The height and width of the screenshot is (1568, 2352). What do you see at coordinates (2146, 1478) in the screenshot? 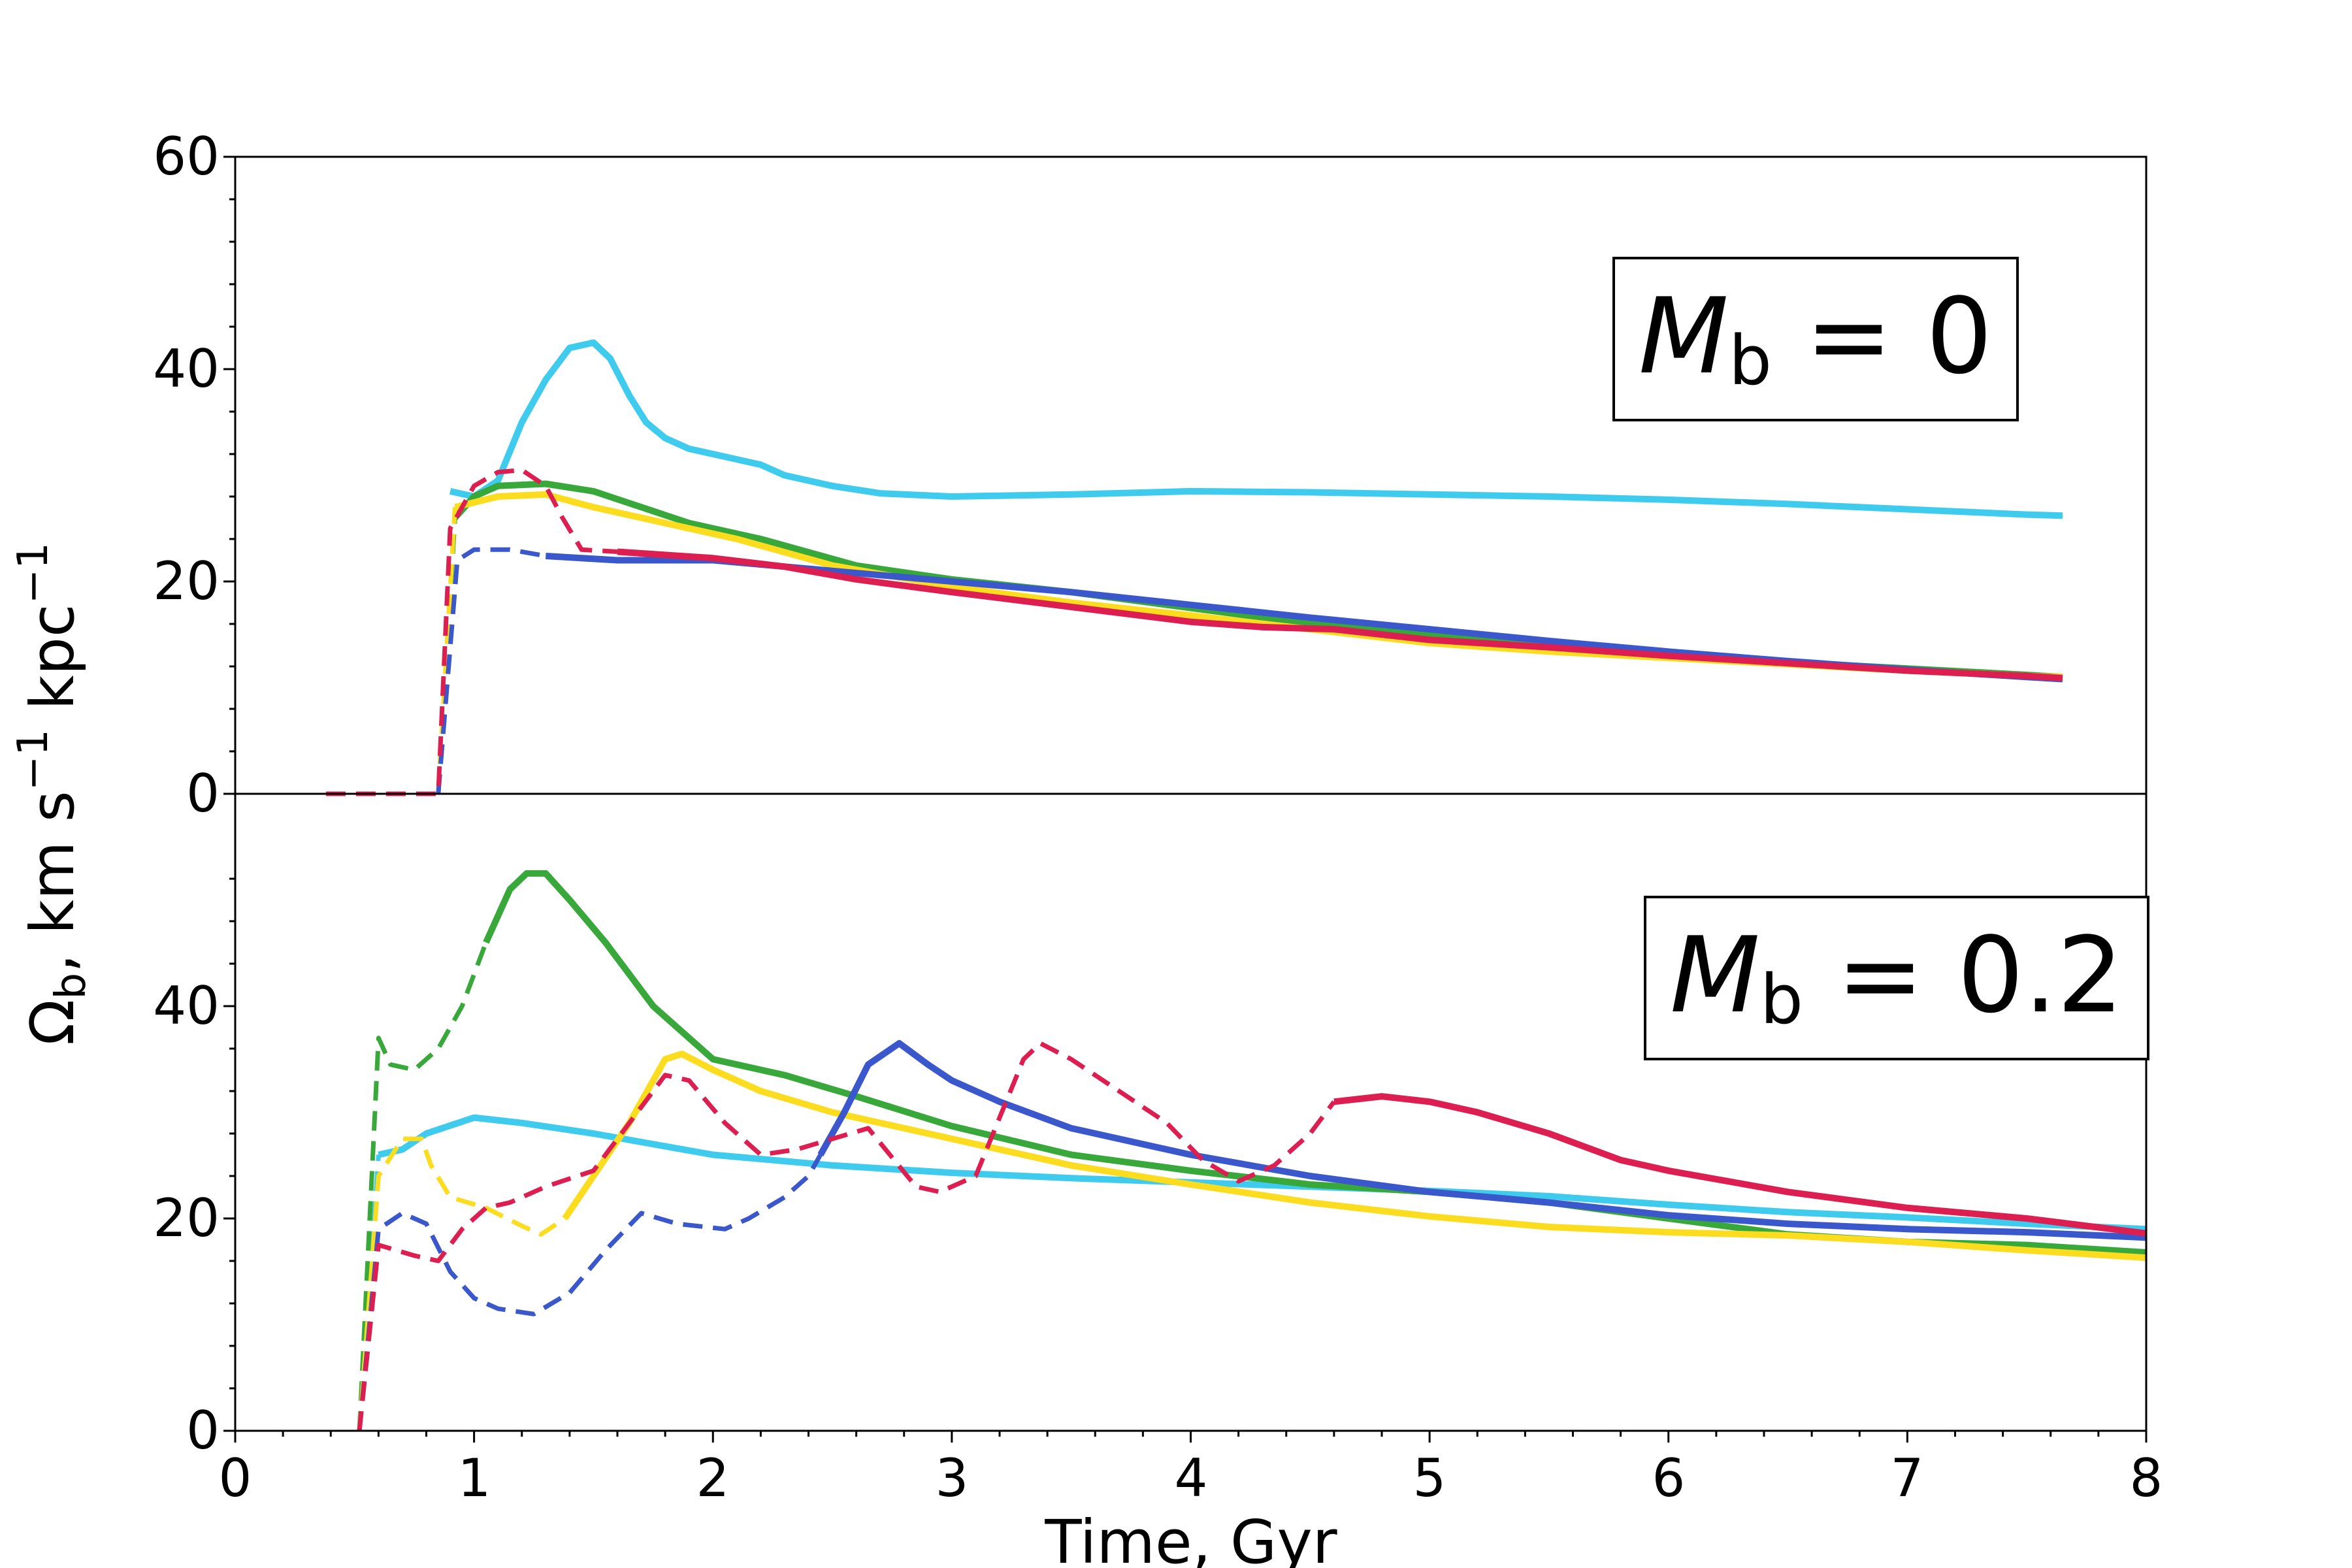
I see `x-tick-label: 8` at bounding box center [2146, 1478].